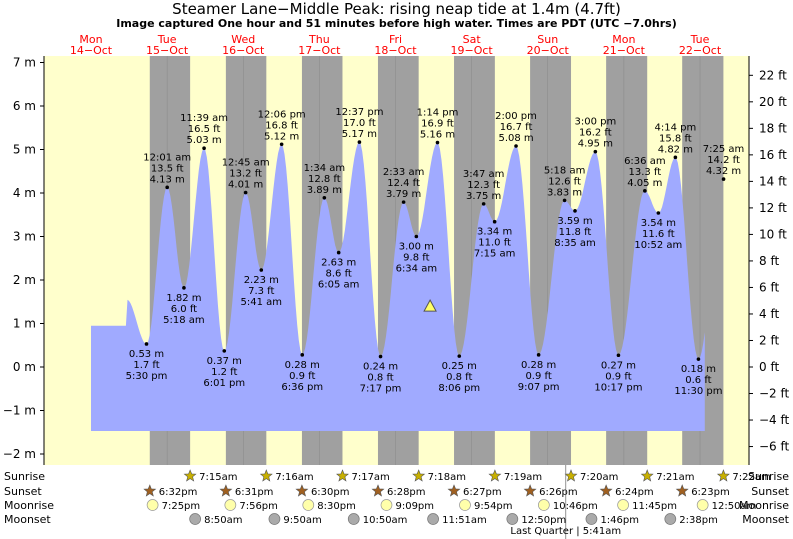  Describe the element at coordinates (395, 39) in the screenshot. I see `day-name-label: Fri` at that location.